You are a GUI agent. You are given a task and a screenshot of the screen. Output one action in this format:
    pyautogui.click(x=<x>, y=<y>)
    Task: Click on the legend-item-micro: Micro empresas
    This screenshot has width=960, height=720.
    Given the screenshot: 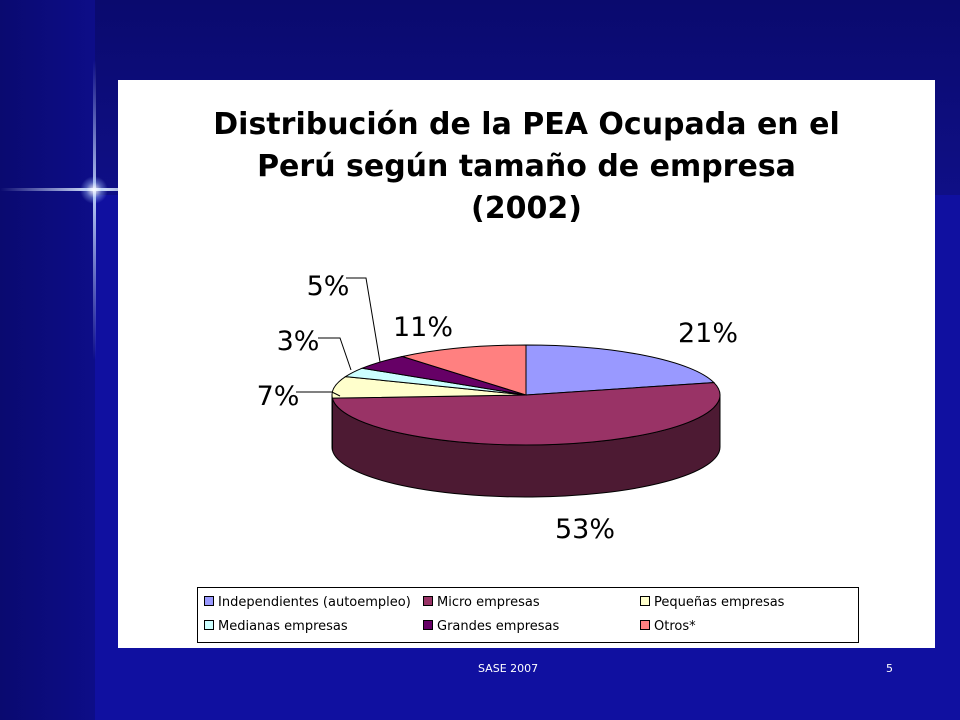 What is the action you would take?
    pyautogui.click(x=481, y=603)
    